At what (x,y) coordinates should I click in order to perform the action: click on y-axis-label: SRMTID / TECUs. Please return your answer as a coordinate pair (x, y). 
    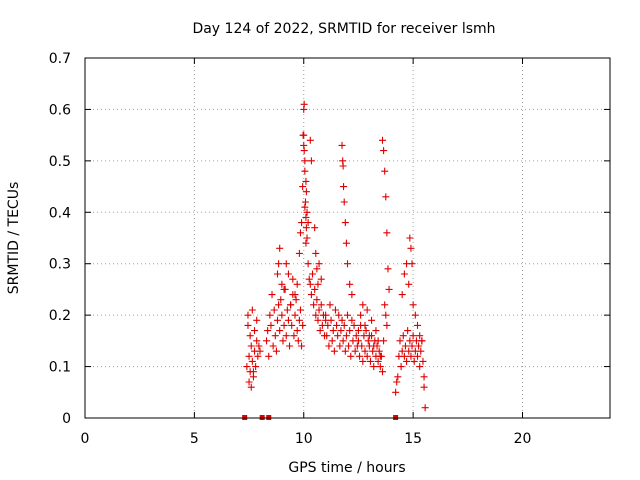
    Looking at the image, I should click on (14, 238).